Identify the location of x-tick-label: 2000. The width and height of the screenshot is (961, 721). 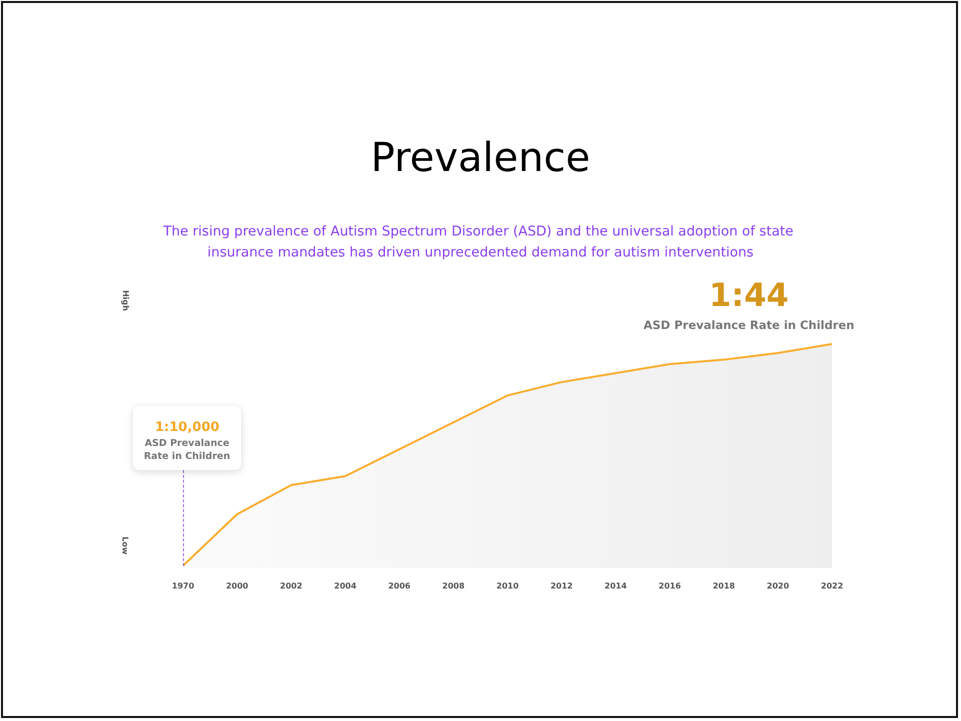
(237, 586).